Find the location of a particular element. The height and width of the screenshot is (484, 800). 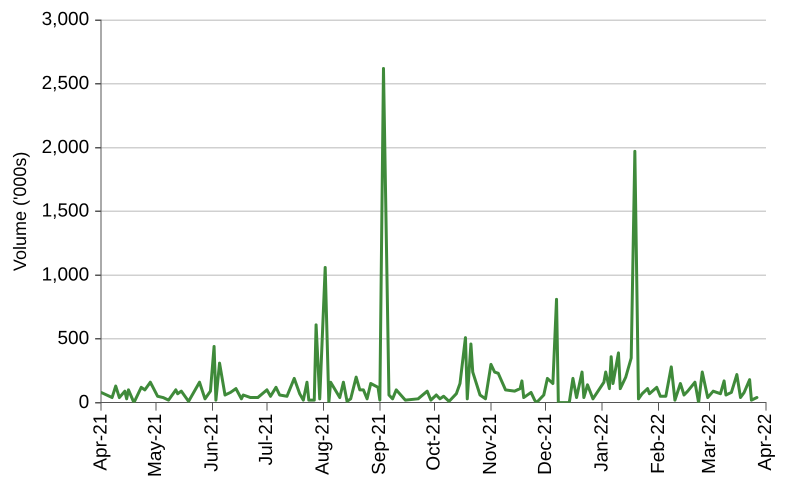

x-tick-label: Sep-21 is located at coordinates (379, 444).